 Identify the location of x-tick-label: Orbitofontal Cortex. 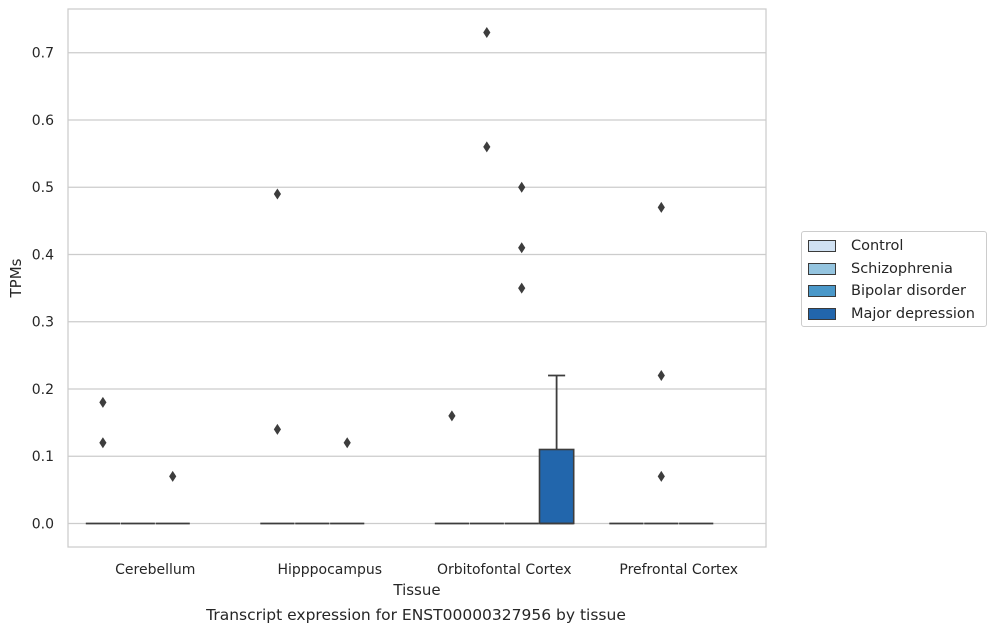
(504, 570).